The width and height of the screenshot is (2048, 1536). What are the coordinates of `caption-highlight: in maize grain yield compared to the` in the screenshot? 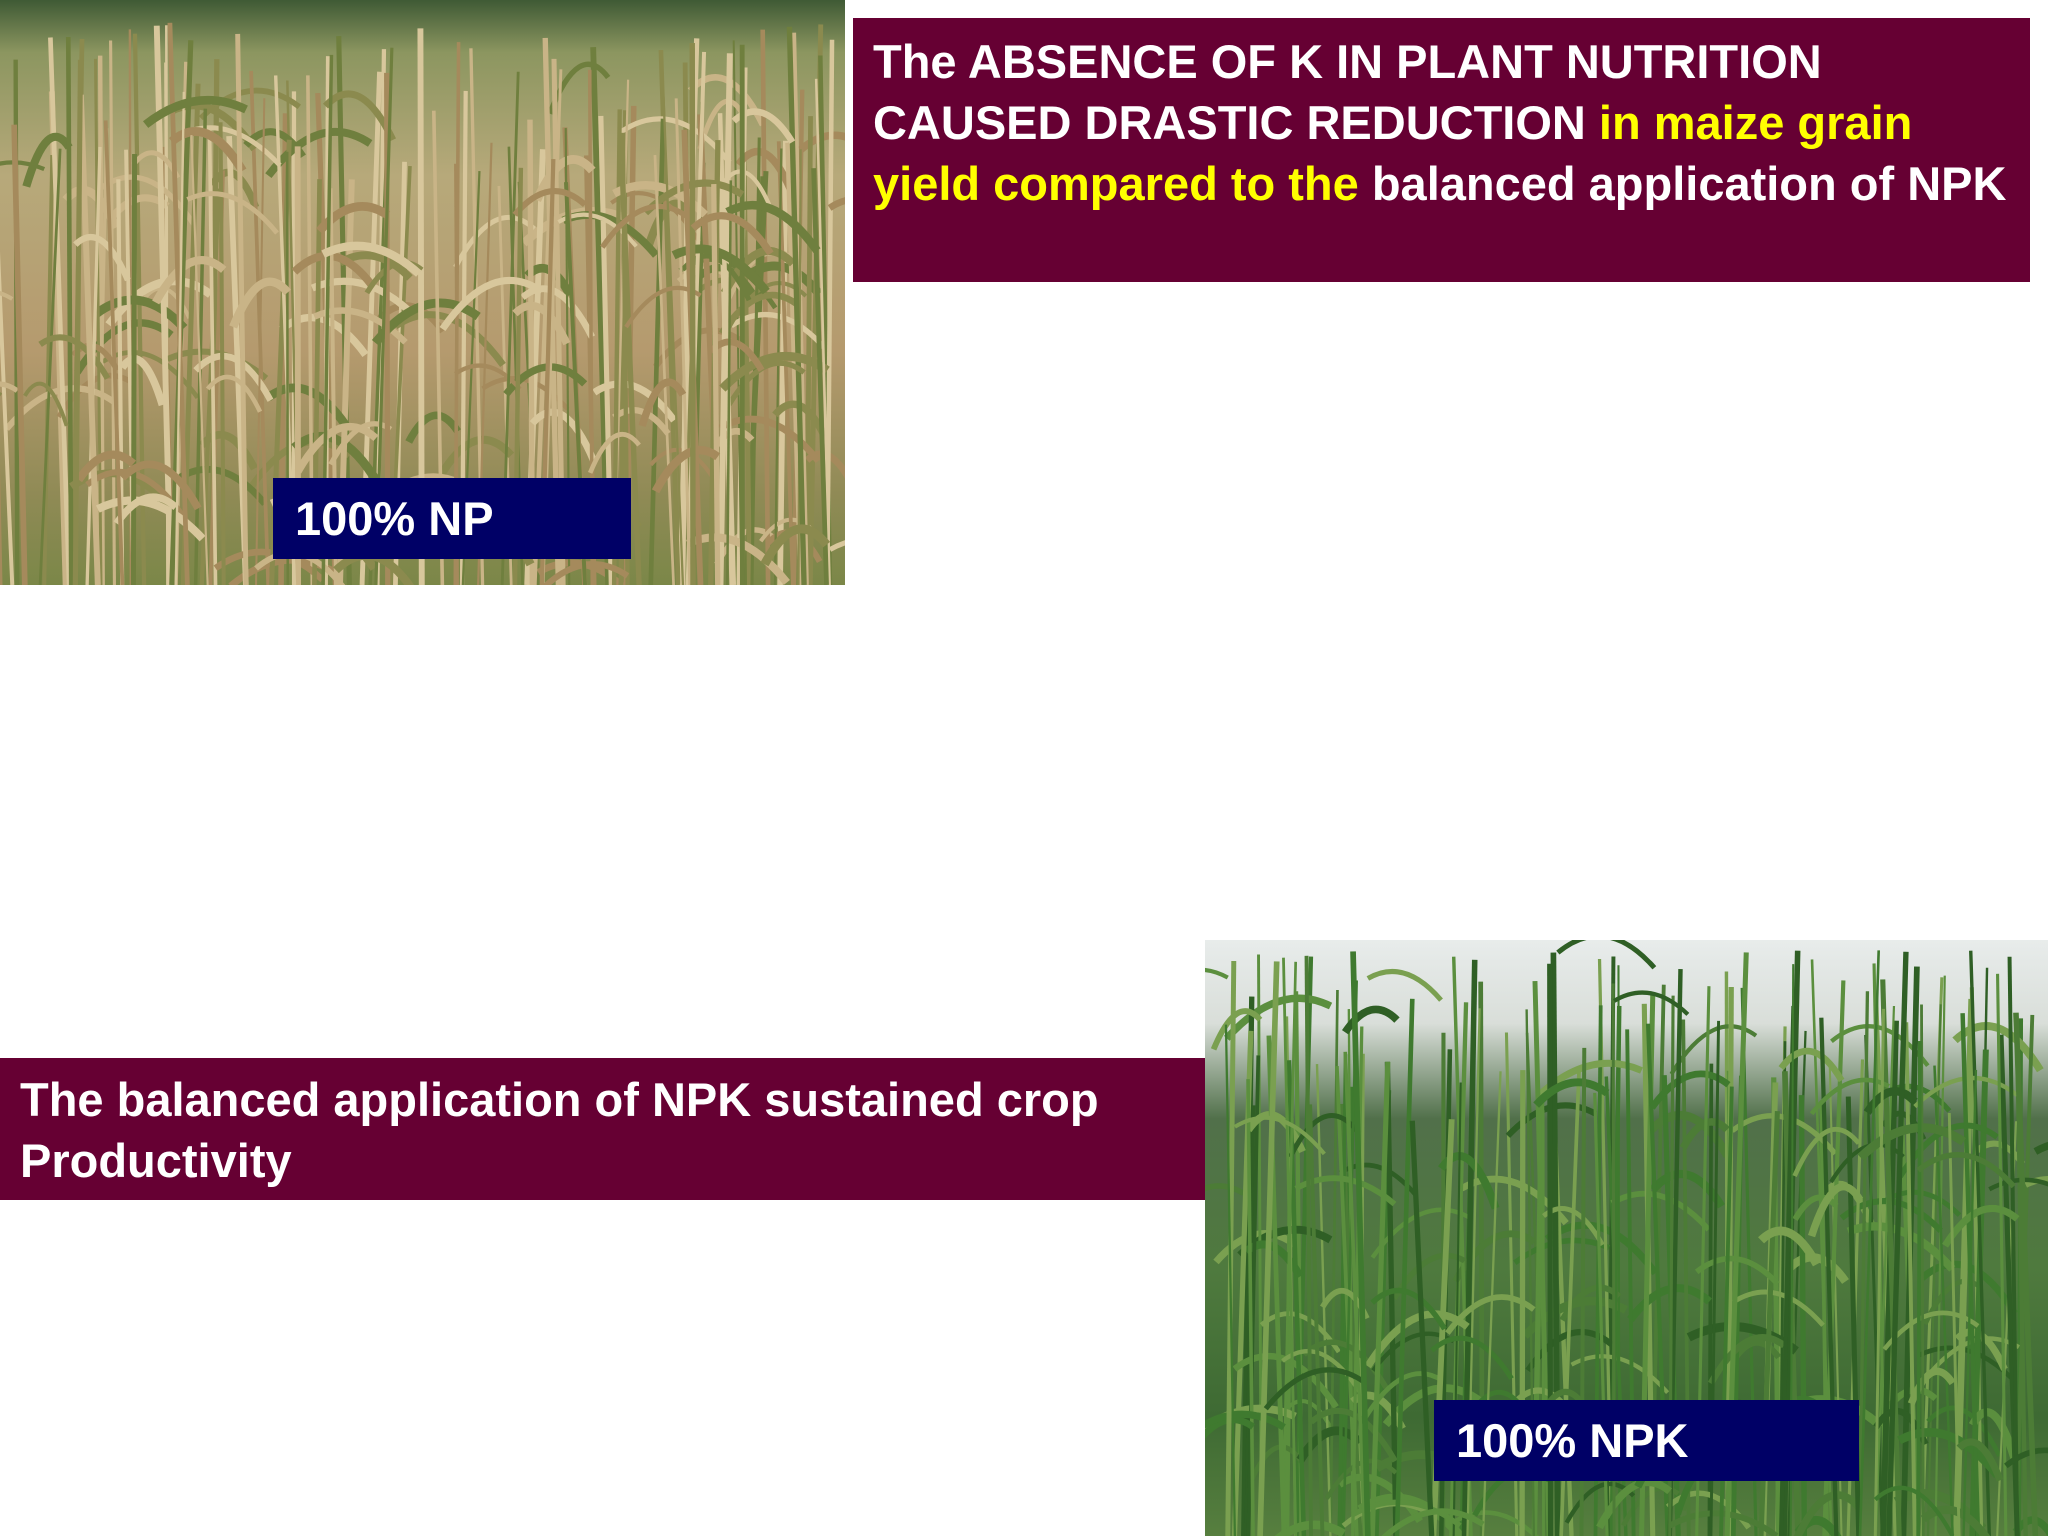 It's located at (1393, 153).